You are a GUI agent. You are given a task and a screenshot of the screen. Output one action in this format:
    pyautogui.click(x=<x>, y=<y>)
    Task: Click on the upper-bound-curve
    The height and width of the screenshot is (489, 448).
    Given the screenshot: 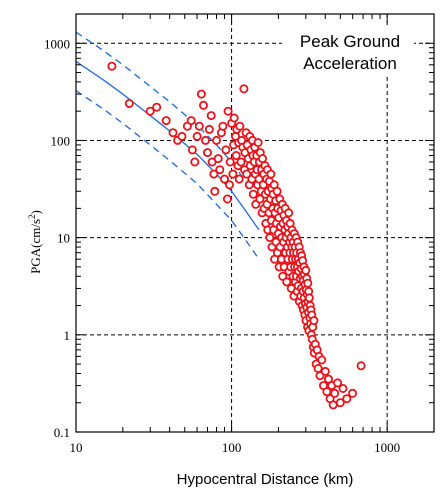 What is the action you would take?
    pyautogui.click(x=167, y=116)
    